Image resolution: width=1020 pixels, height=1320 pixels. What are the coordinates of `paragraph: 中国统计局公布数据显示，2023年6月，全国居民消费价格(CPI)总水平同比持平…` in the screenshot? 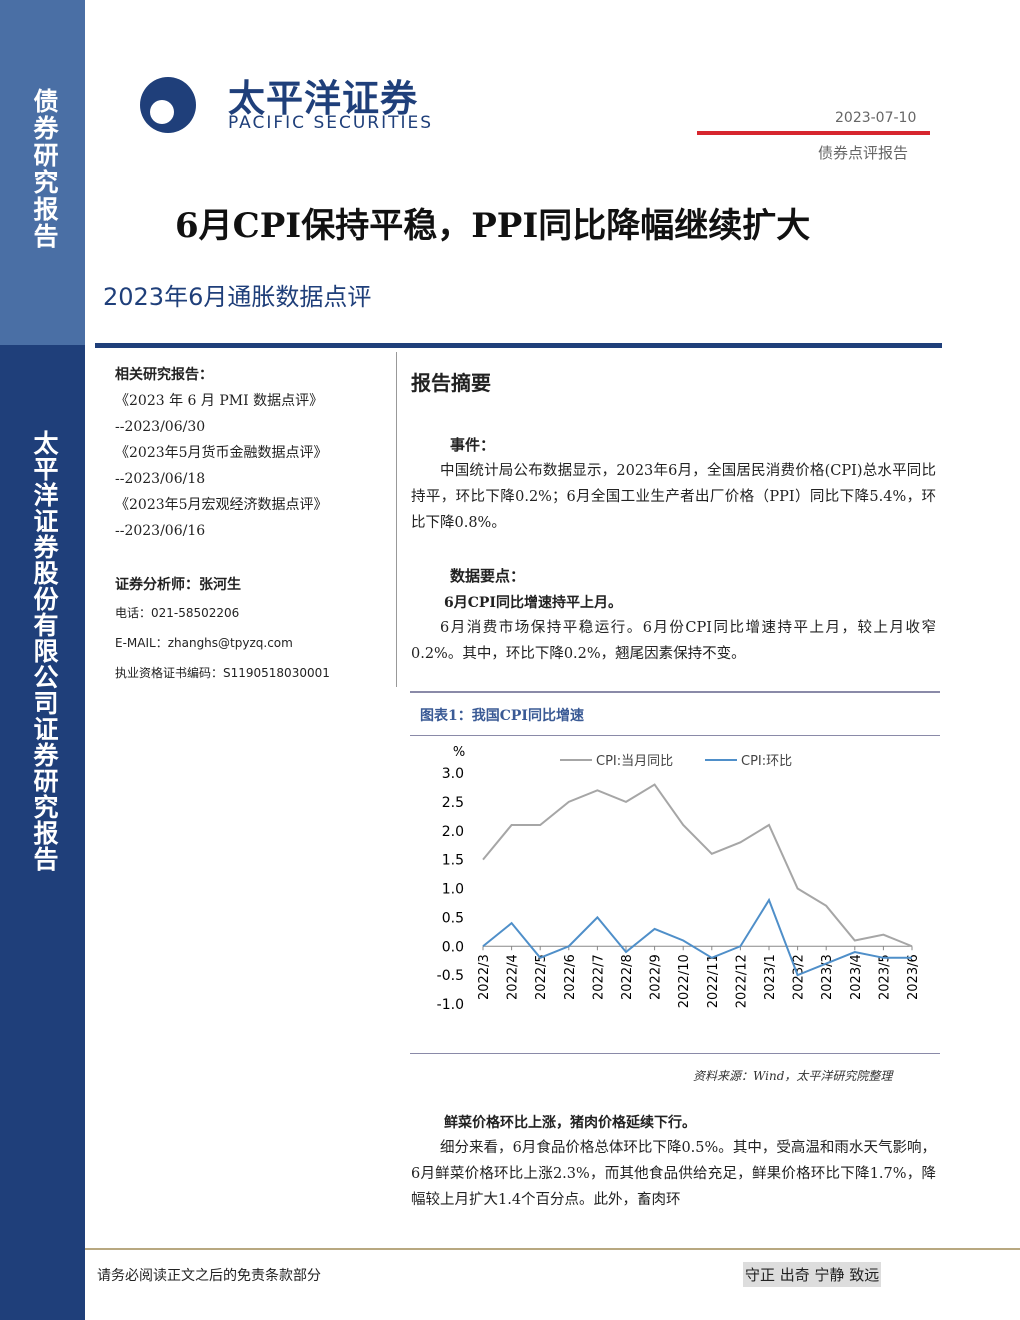 It's located at (673, 497).